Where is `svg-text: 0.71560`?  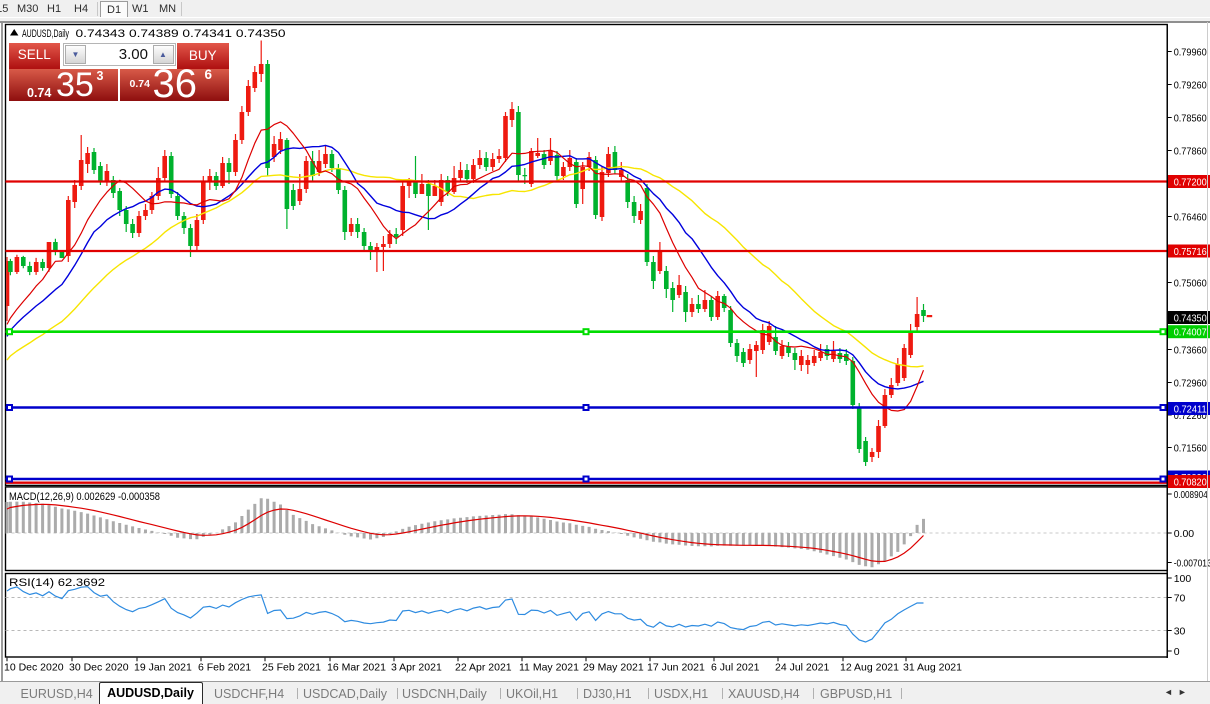 svg-text: 0.71560 is located at coordinates (1190, 448).